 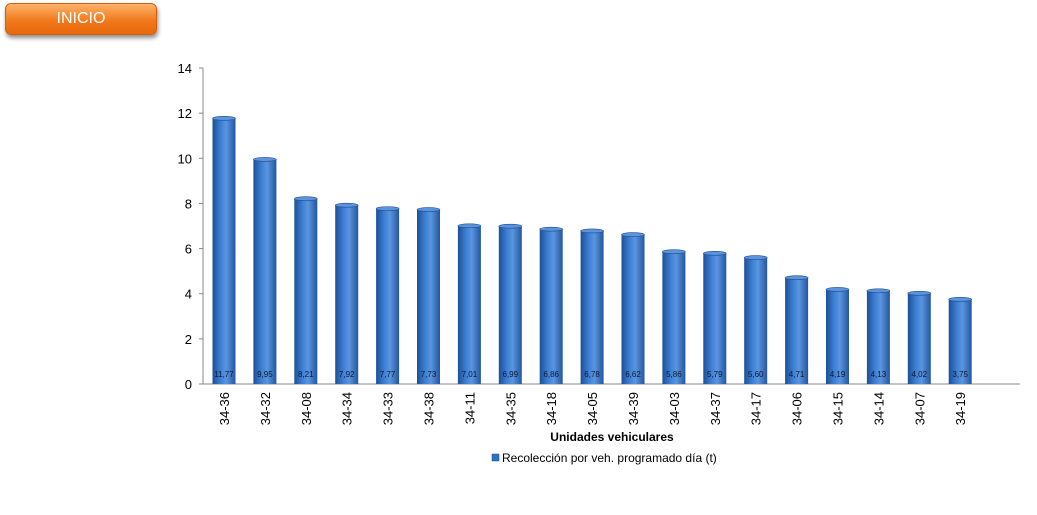 I want to click on legend-label: Recolección por veh. programado día (t), so click(x=609, y=458).